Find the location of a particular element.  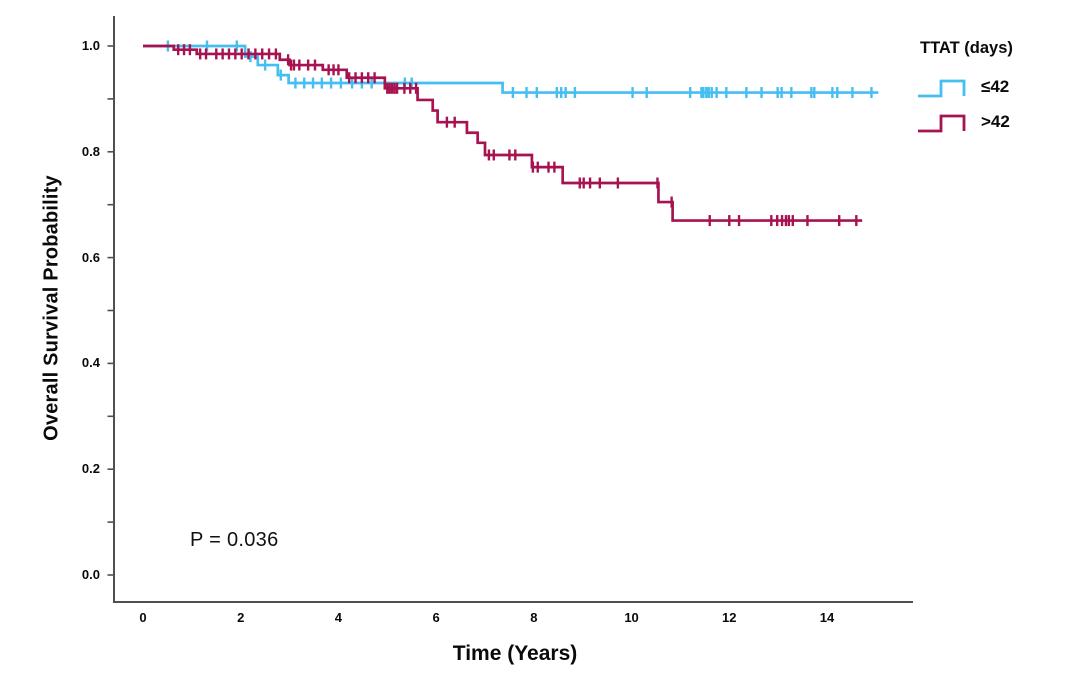

x-tick-label: 2 is located at coordinates (241, 617).